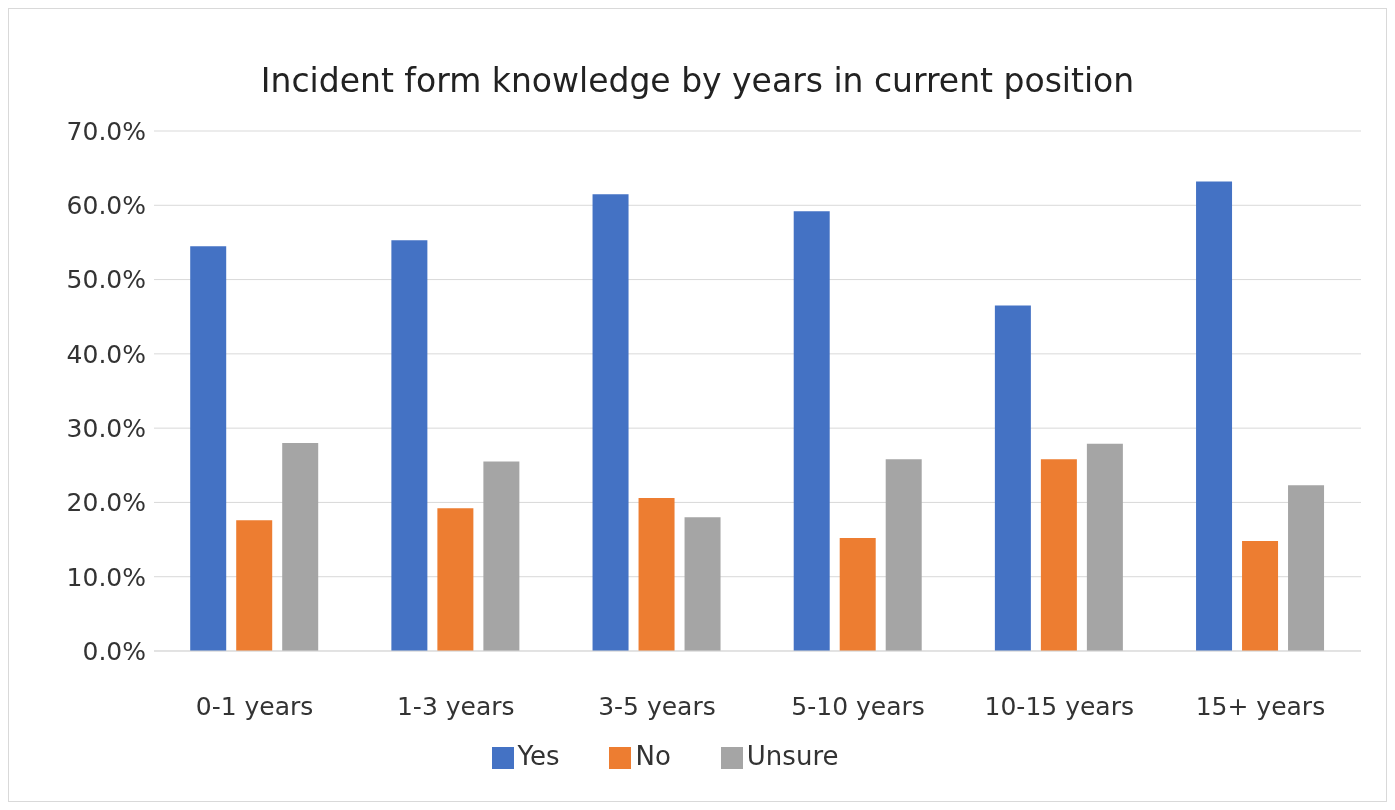 The height and width of the screenshot is (810, 1395). What do you see at coordinates (114, 651) in the screenshot?
I see `y-tick-label: 0.0%` at bounding box center [114, 651].